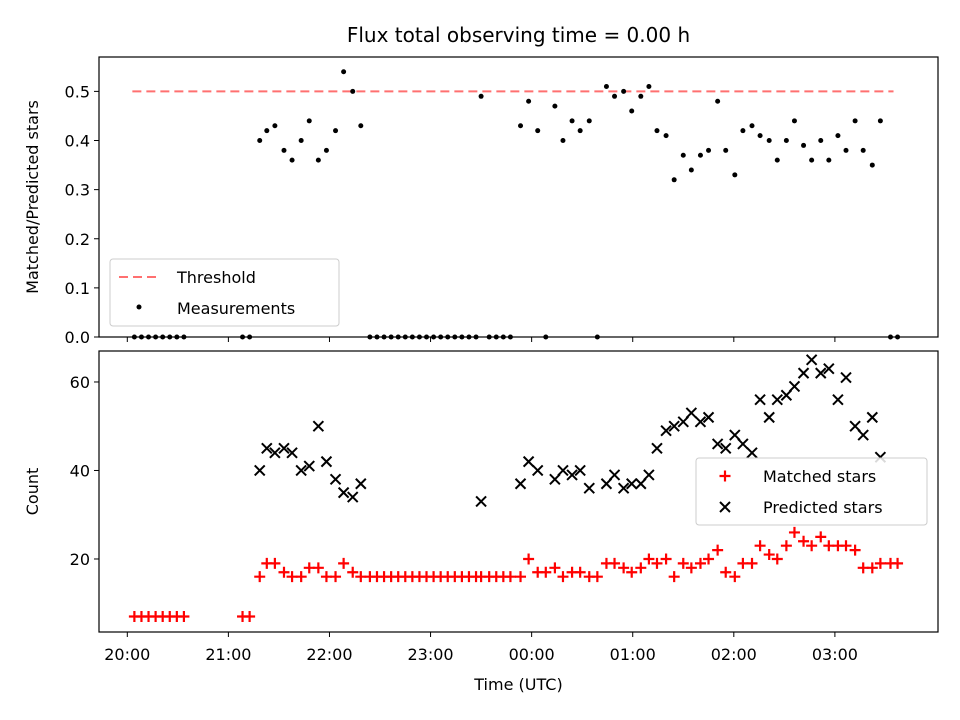 The width and height of the screenshot is (960, 720). I want to click on x-tick-label: 20:00, so click(127, 654).